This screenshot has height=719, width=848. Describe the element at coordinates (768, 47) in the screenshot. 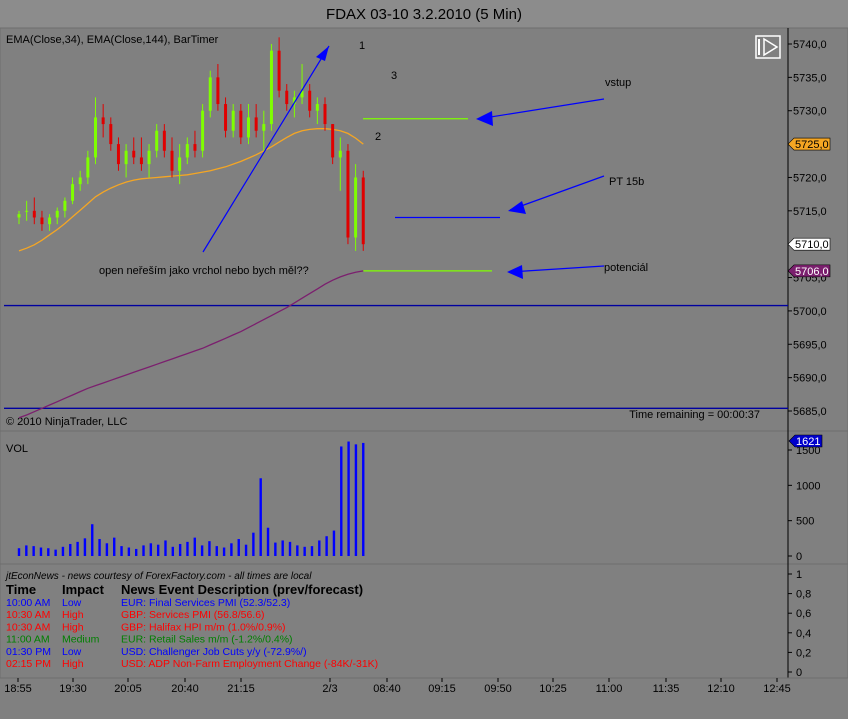

I see `play-icon` at that location.